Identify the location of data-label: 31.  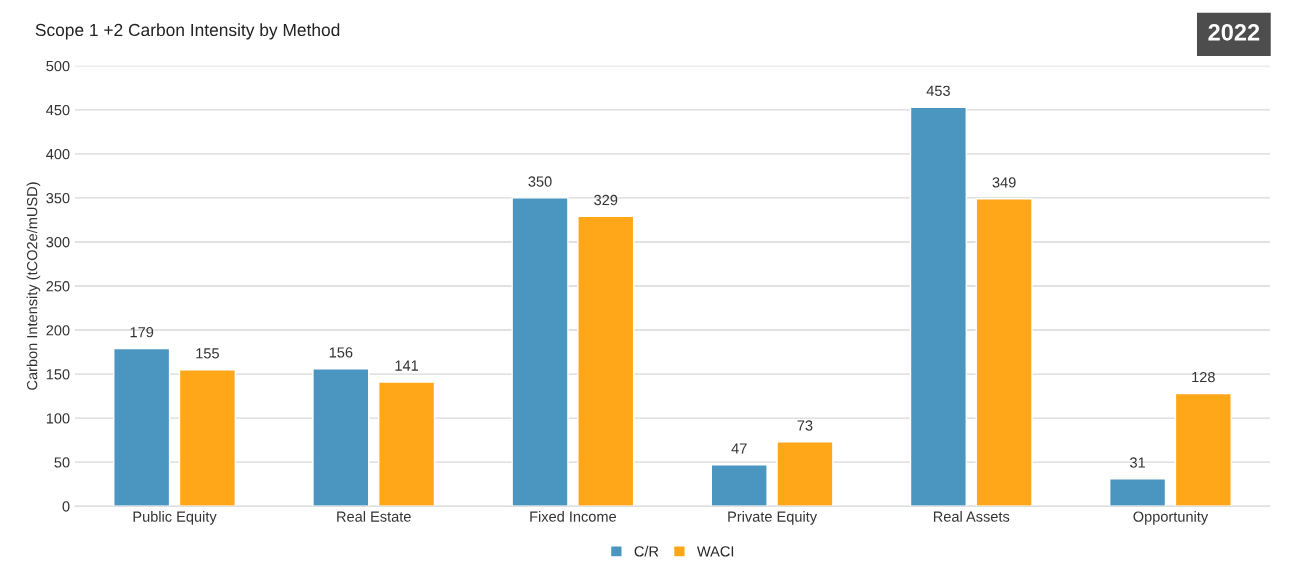
(1137, 462).